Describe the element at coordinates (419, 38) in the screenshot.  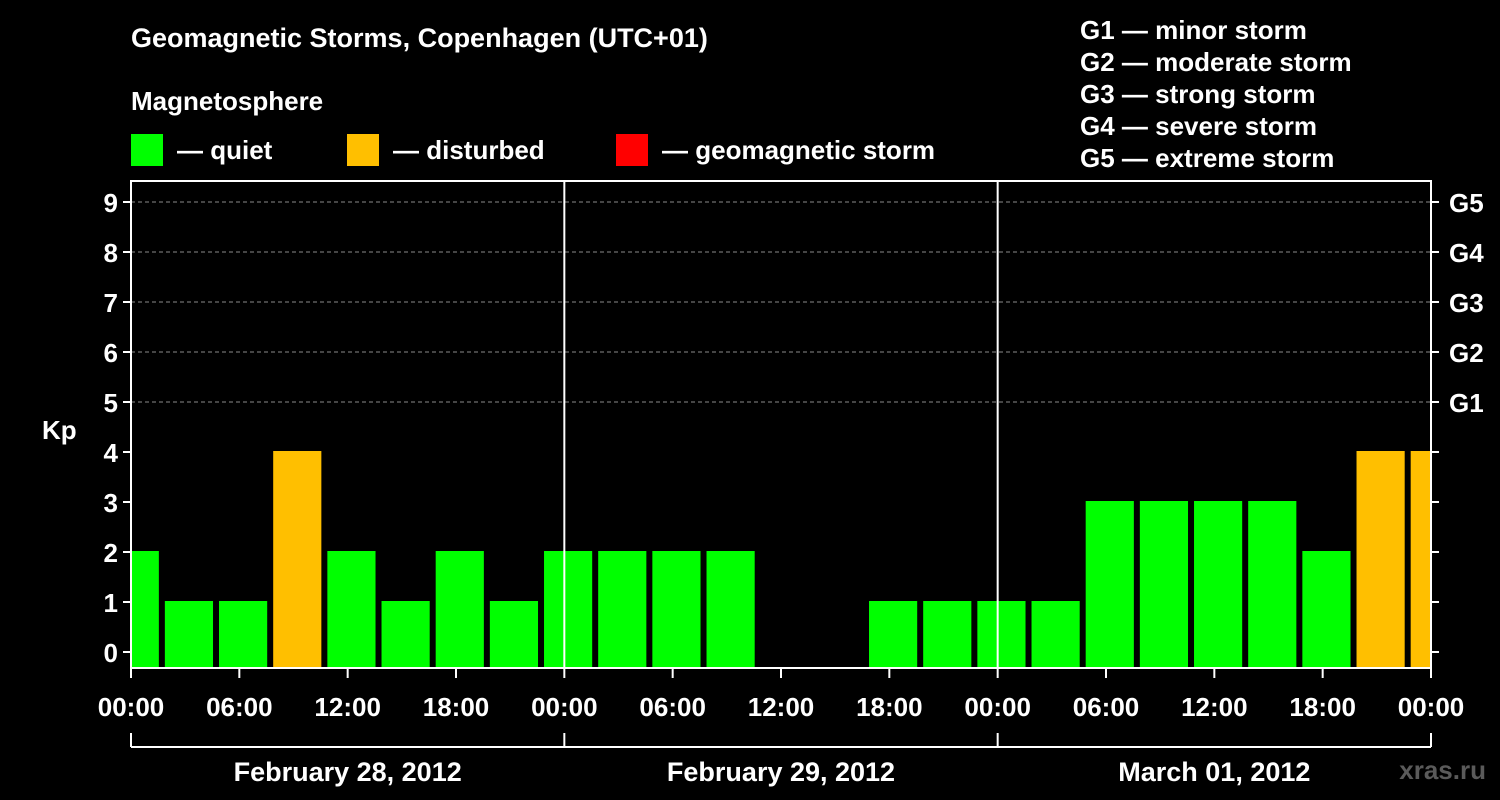
I see `chart-title: Geomagnetic Storms, Copenhagen (UTC+01)` at that location.